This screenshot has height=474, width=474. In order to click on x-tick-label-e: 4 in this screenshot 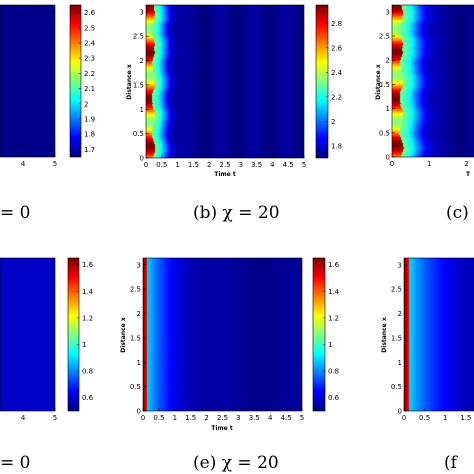, I will do `click(270, 418)`.